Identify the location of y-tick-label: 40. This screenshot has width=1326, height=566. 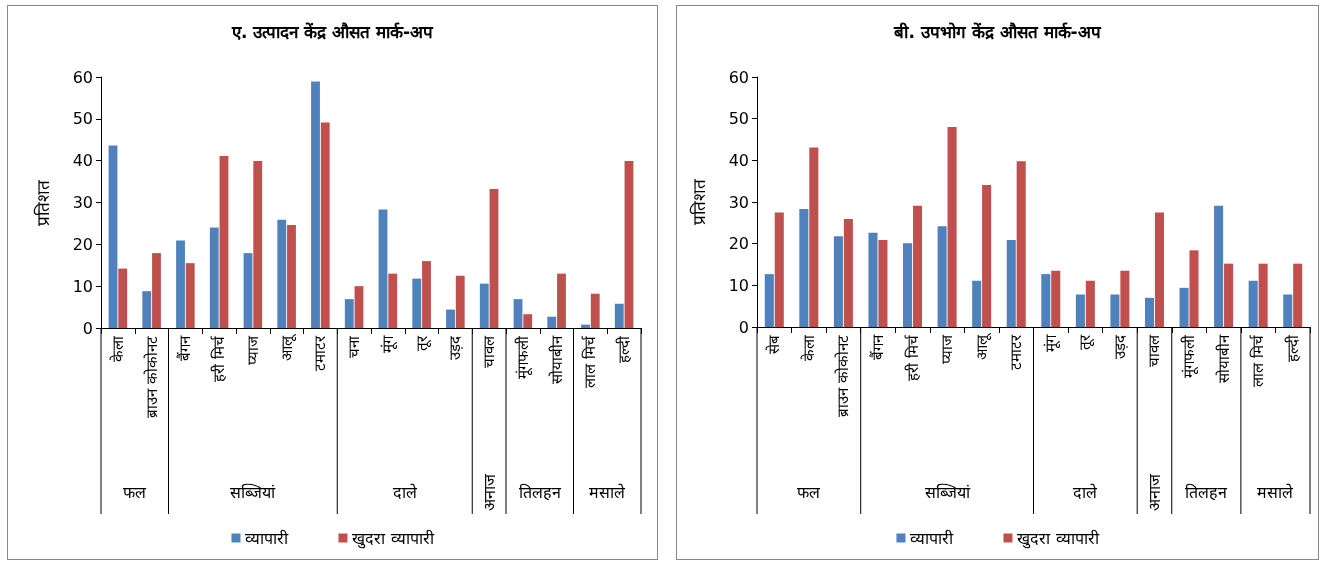
(82, 161).